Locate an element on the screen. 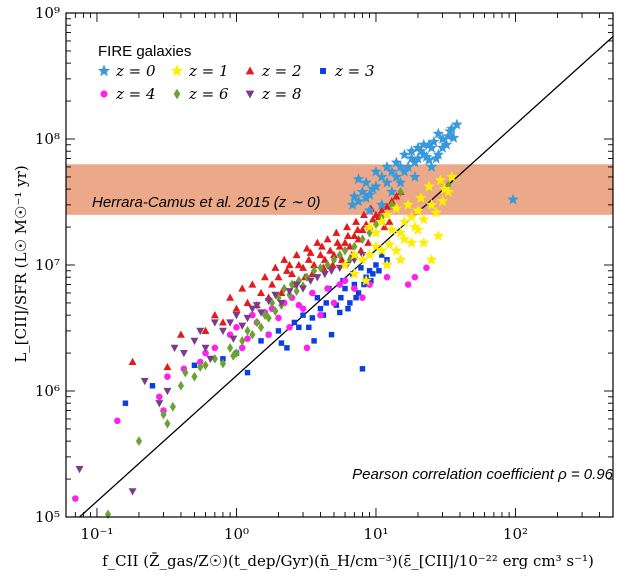  legend-item: z = 4 is located at coordinates (128, 94).